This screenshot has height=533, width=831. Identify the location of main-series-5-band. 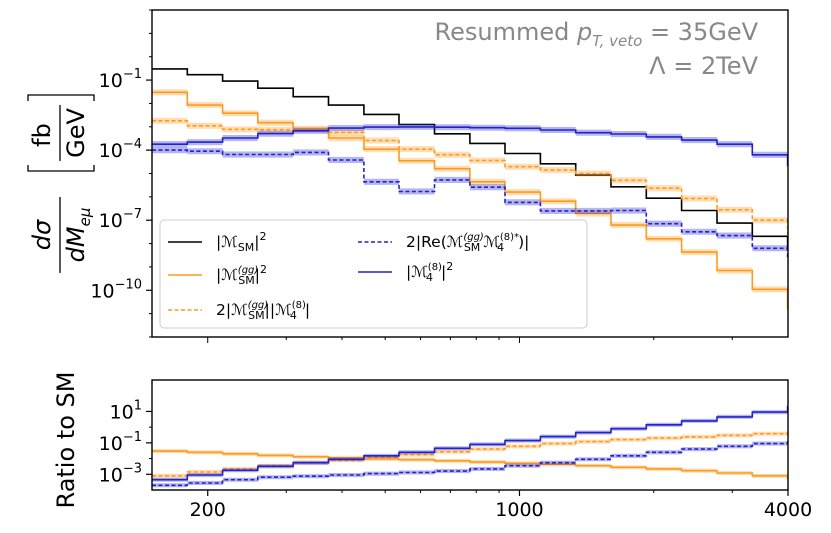
(470, 146).